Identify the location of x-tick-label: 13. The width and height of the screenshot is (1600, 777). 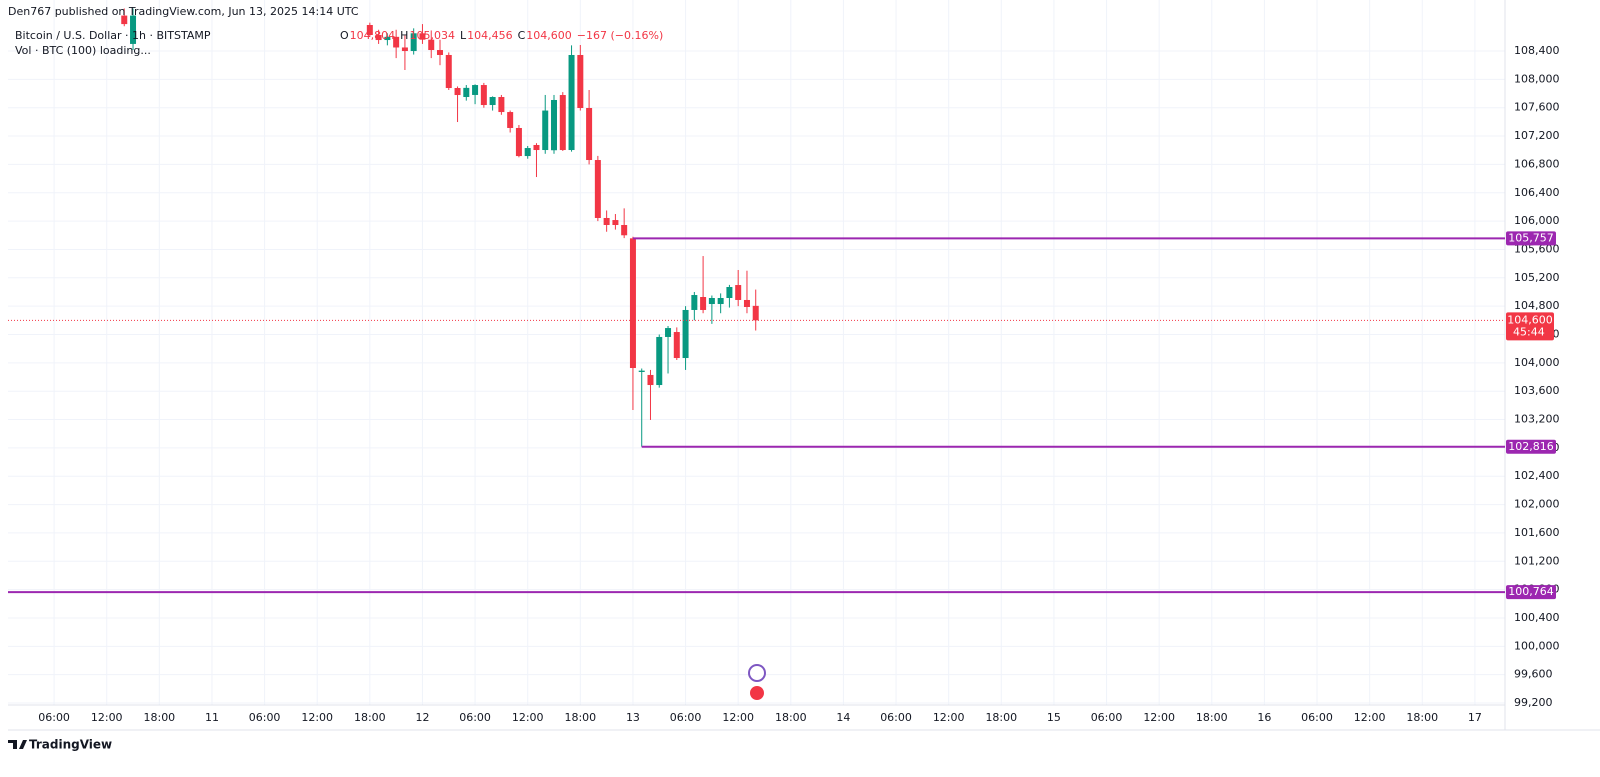
(633, 717).